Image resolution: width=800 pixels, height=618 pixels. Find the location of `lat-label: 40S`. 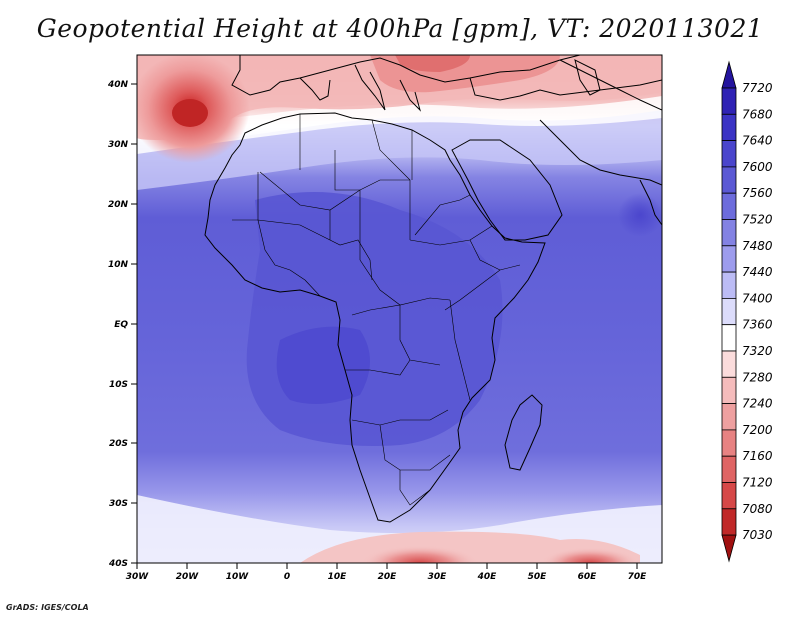

lat-label: 40S is located at coordinates (118, 564).